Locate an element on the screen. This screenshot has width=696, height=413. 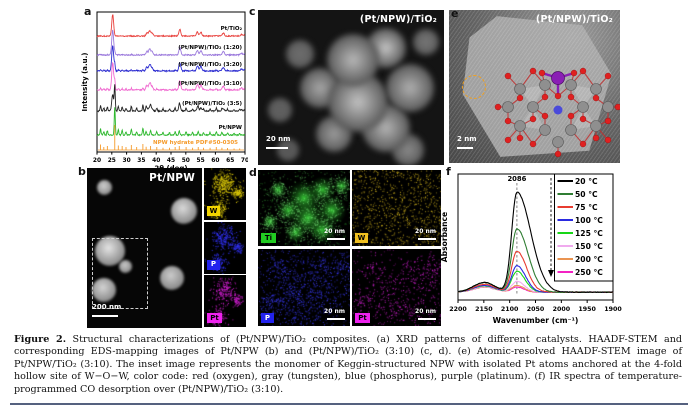
panel-e-letter: e is located at coordinates (455, 13).